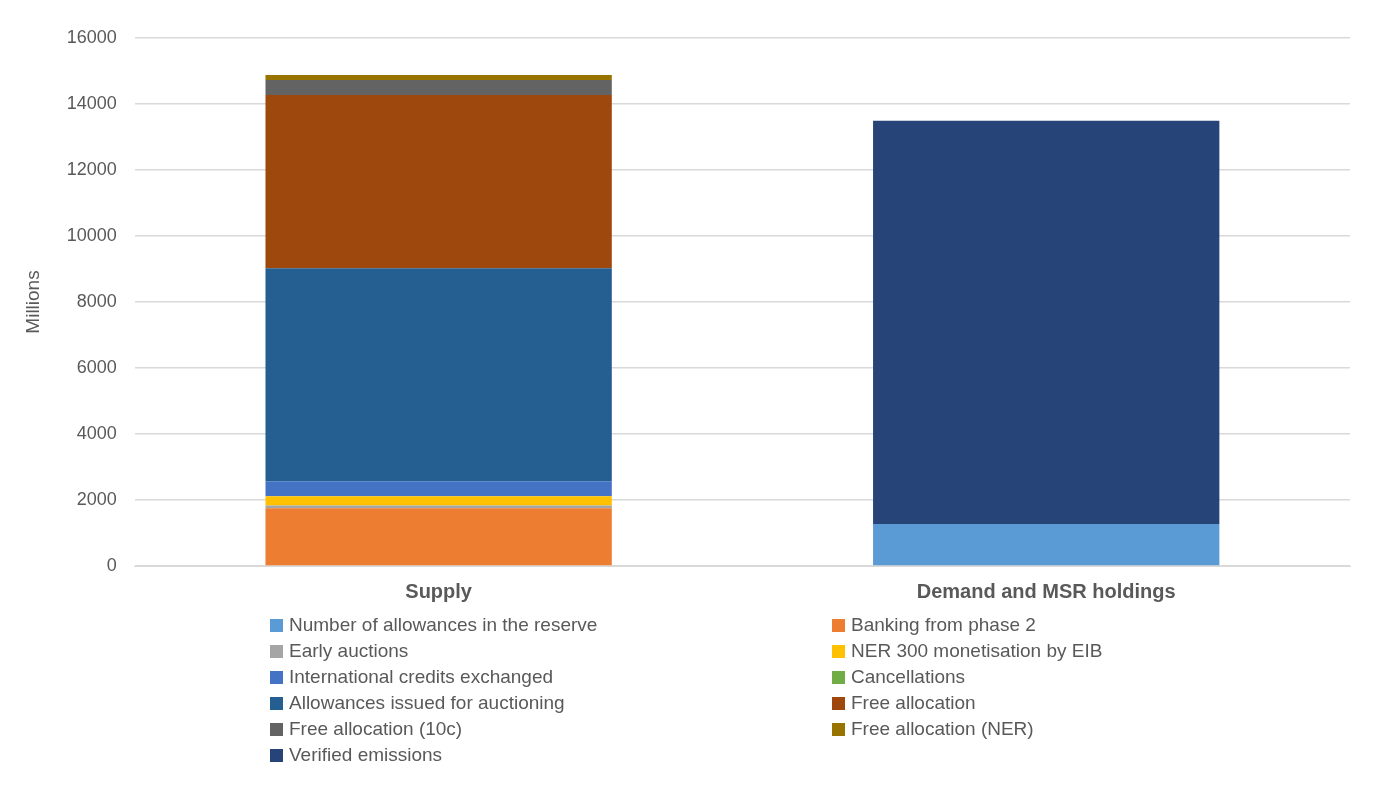  Describe the element at coordinates (943, 625) in the screenshot. I see `legend-label: Banking from phase 2` at that location.